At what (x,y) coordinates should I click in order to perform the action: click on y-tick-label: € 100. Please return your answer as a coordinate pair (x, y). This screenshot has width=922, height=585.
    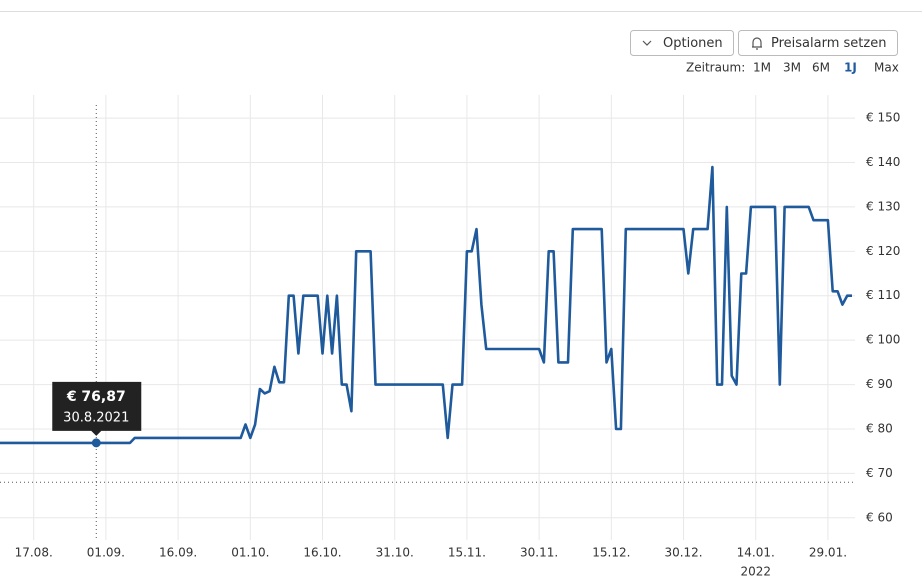
    Looking at the image, I should click on (883, 340).